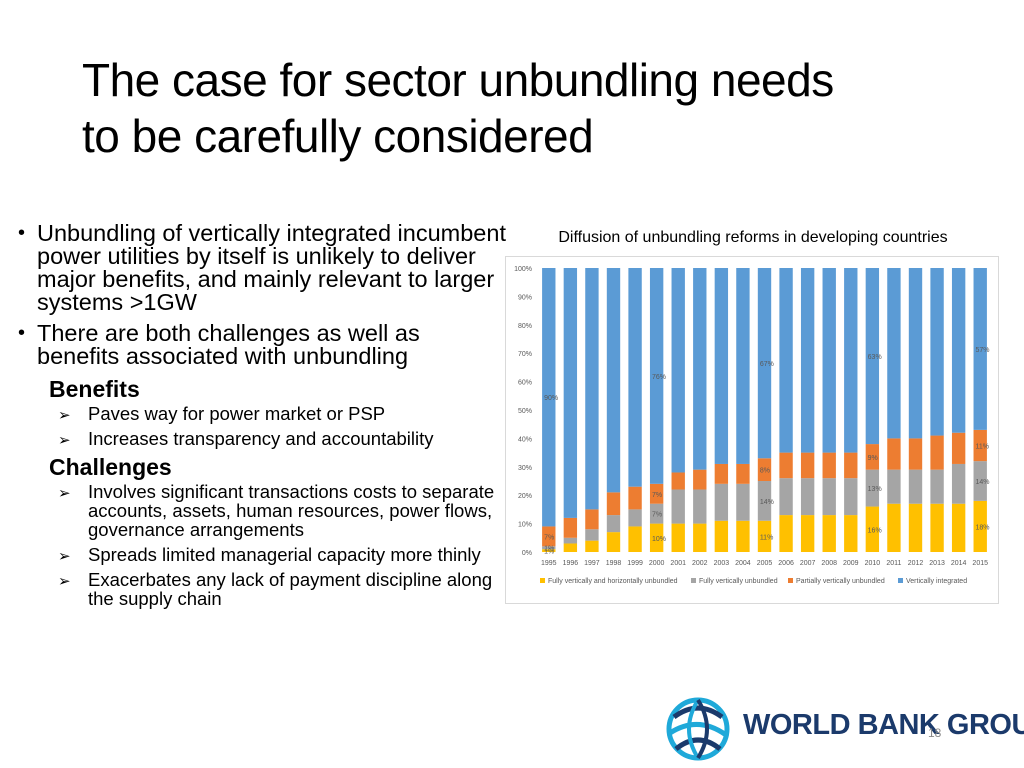  Describe the element at coordinates (786, 563) in the screenshot. I see `x-tick-label: 2006` at that location.